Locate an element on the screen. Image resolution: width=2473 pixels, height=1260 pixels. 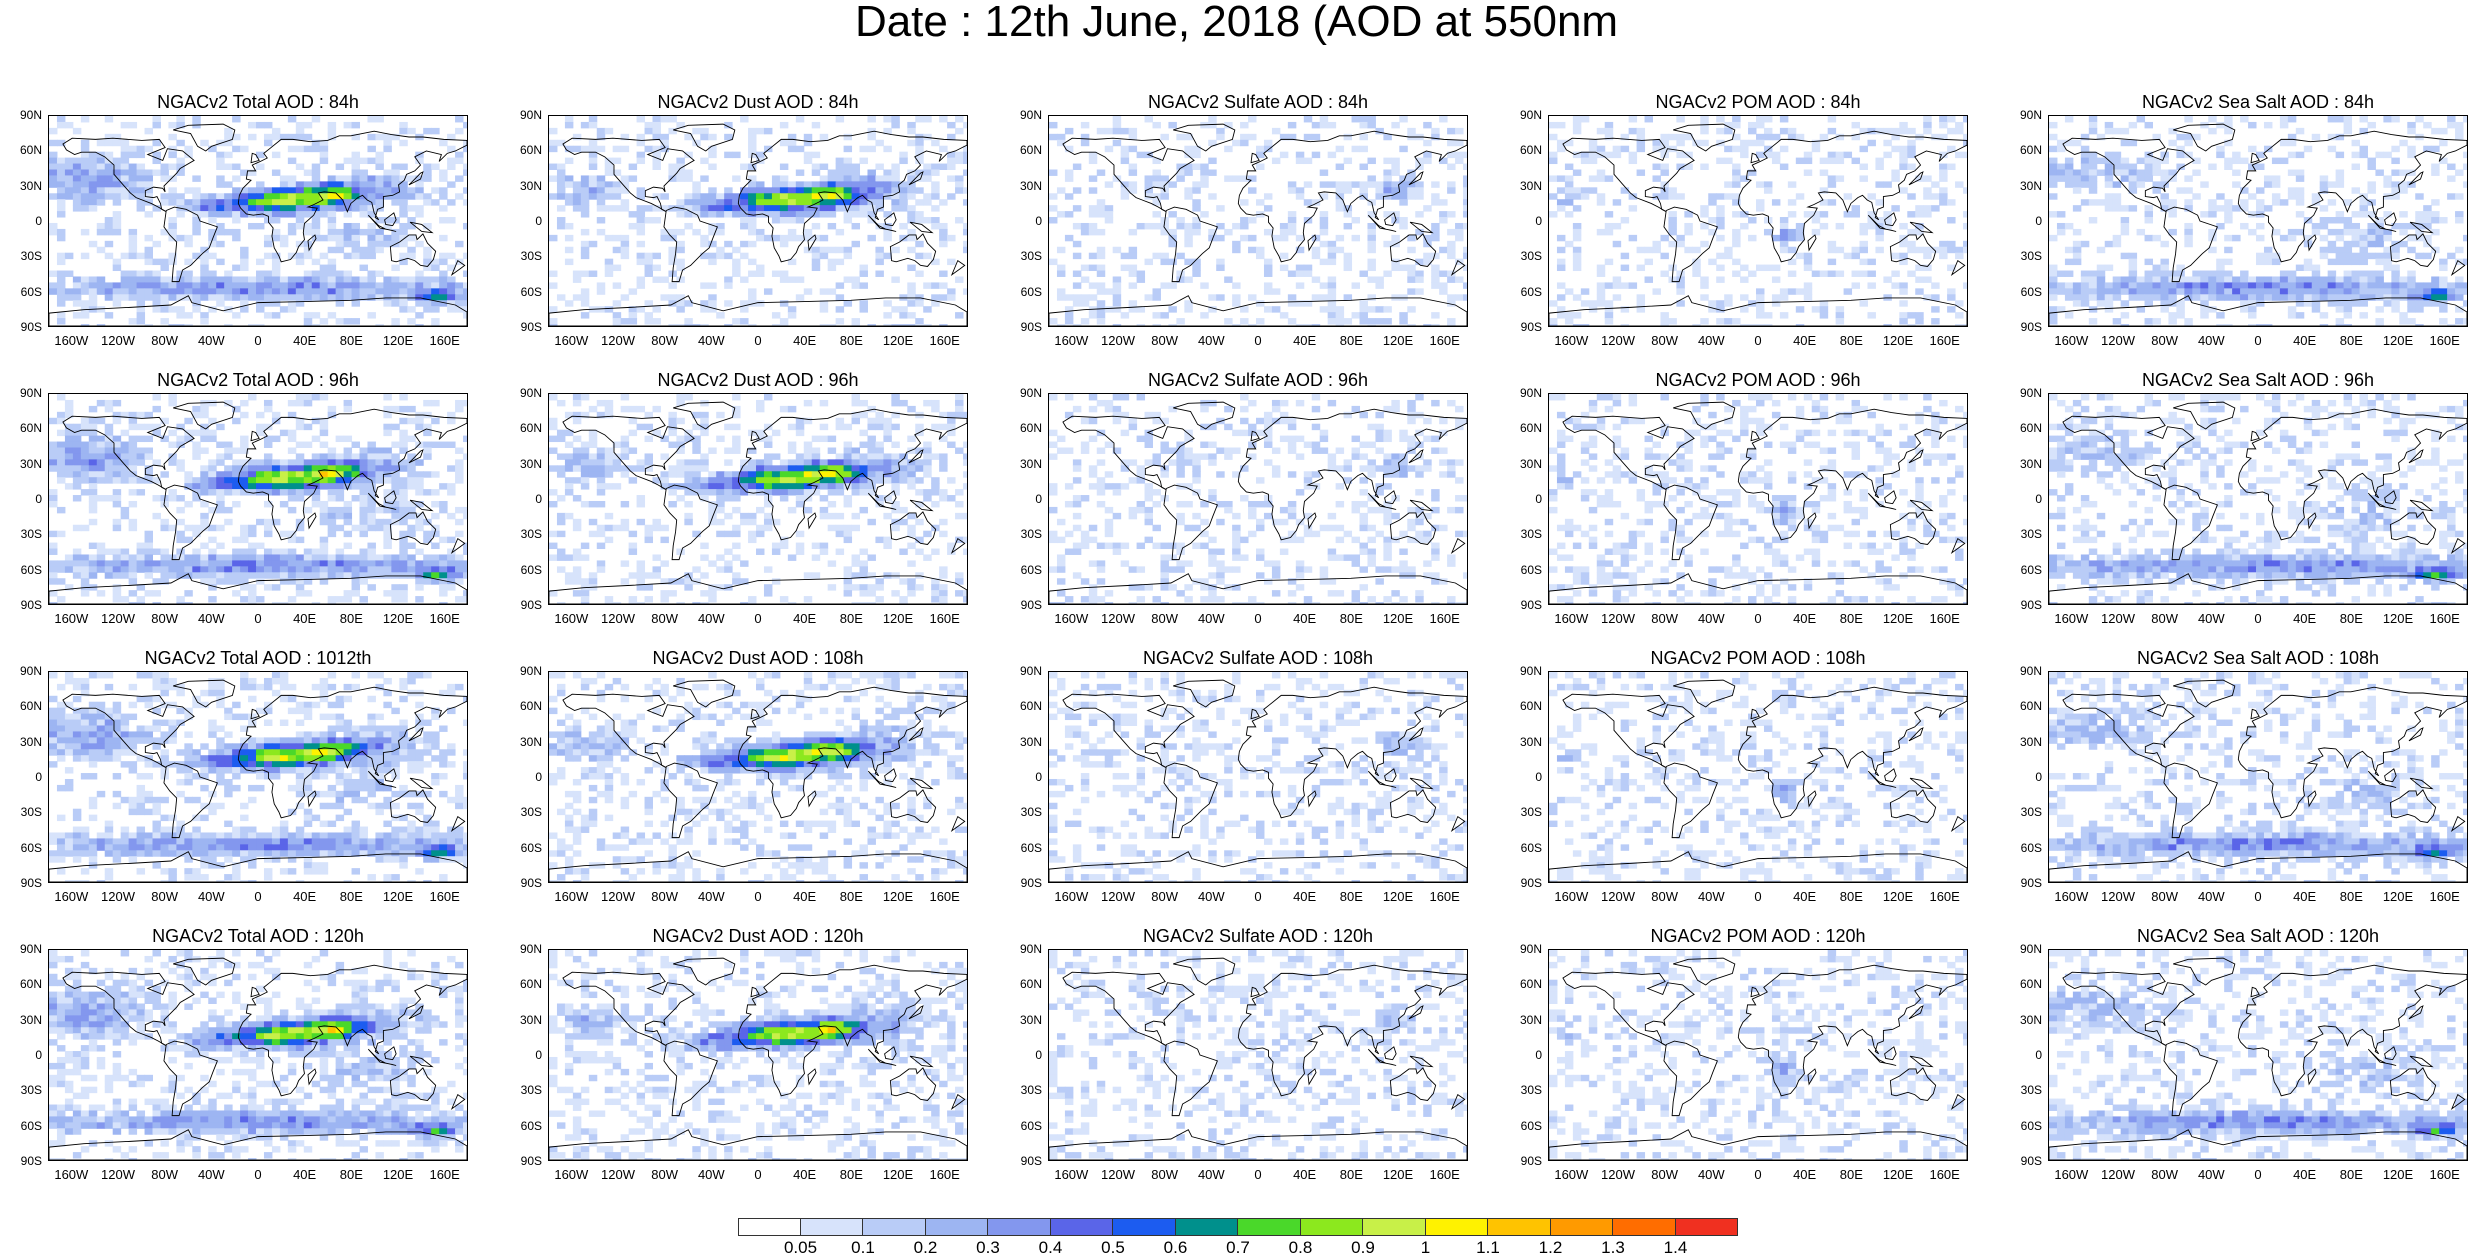
longitude-label: 40W is located at coordinates (211, 340).